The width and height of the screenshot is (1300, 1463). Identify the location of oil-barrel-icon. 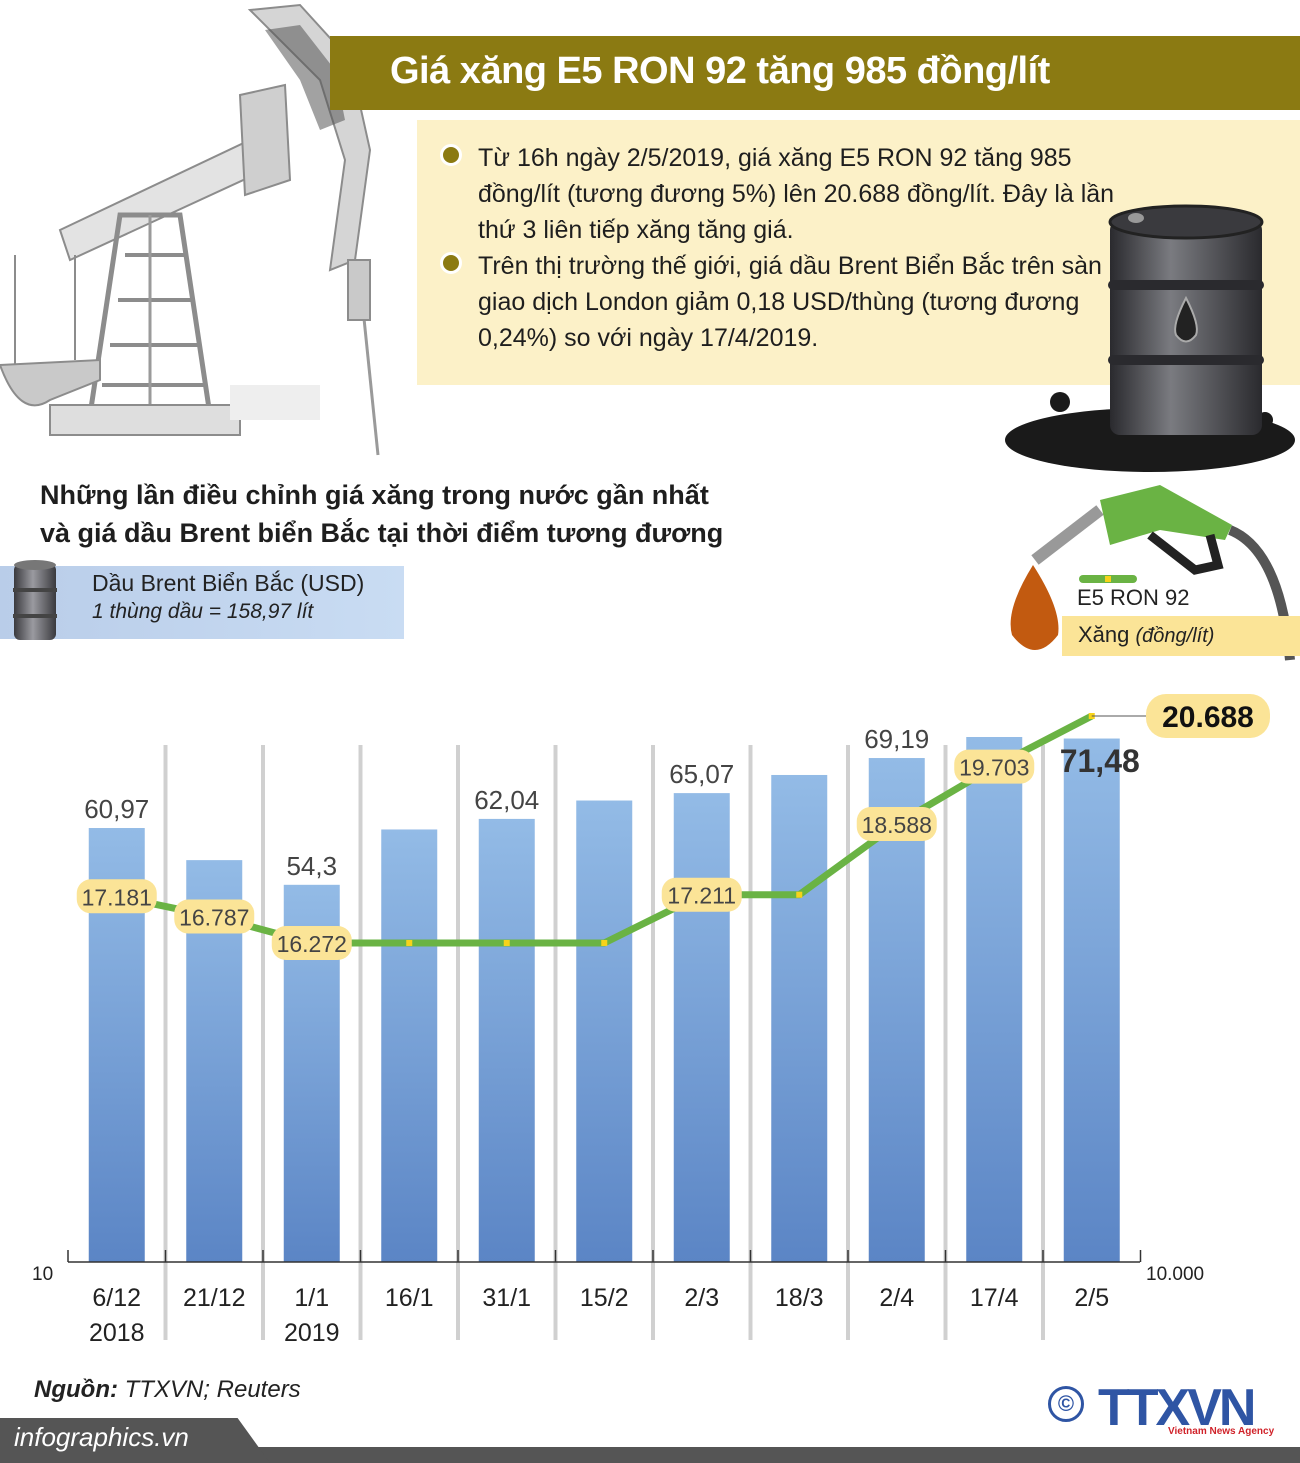
(1150, 338).